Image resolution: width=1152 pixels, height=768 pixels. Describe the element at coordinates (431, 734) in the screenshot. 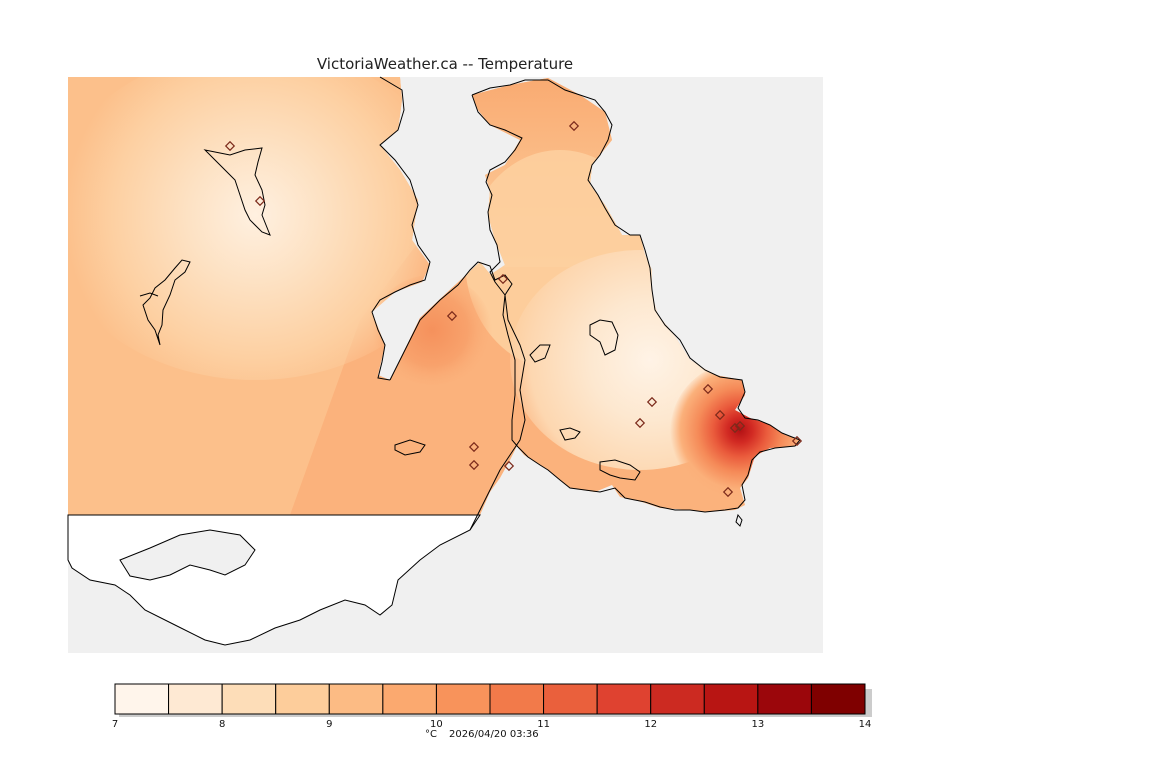

I see `legend-unit: °C` at that location.